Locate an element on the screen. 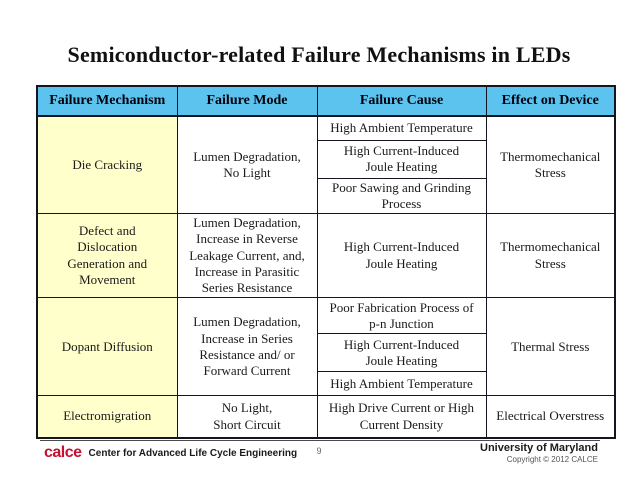 Image resolution: width=638 pixels, height=493 pixels. footer-divider is located at coordinates (320, 440).